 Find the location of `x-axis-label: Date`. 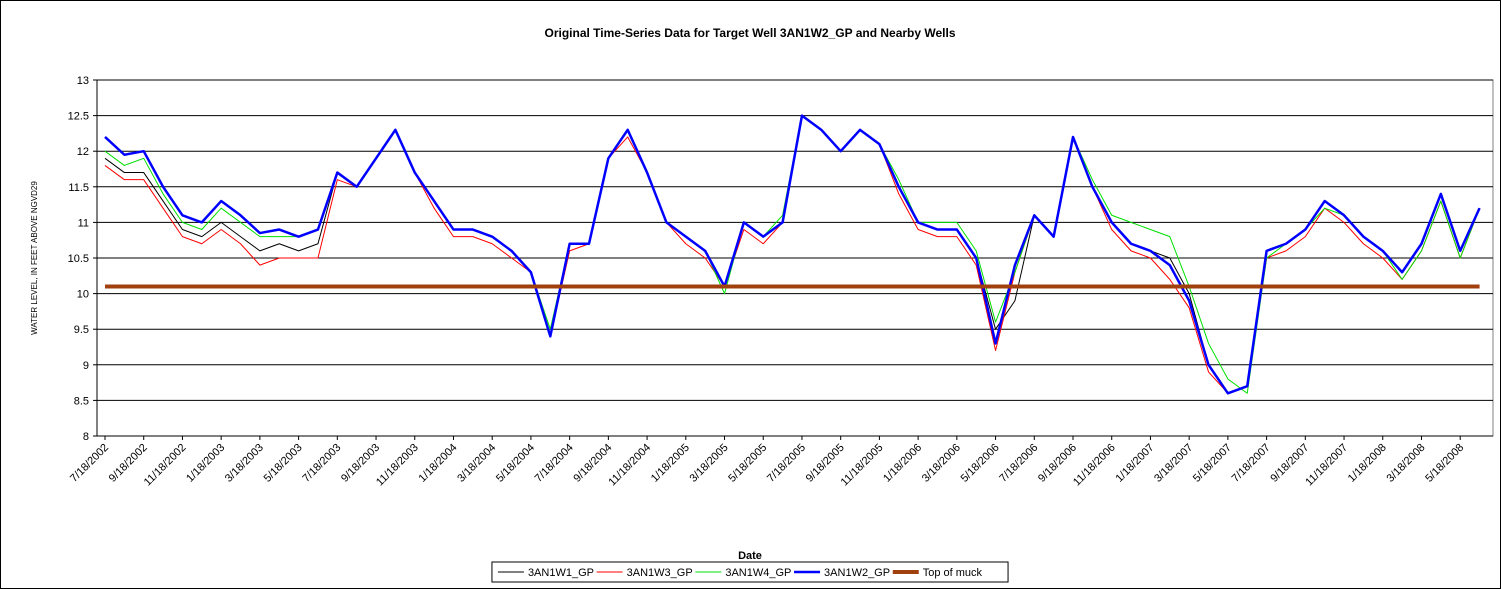

x-axis-label: Date is located at coordinates (750, 556).